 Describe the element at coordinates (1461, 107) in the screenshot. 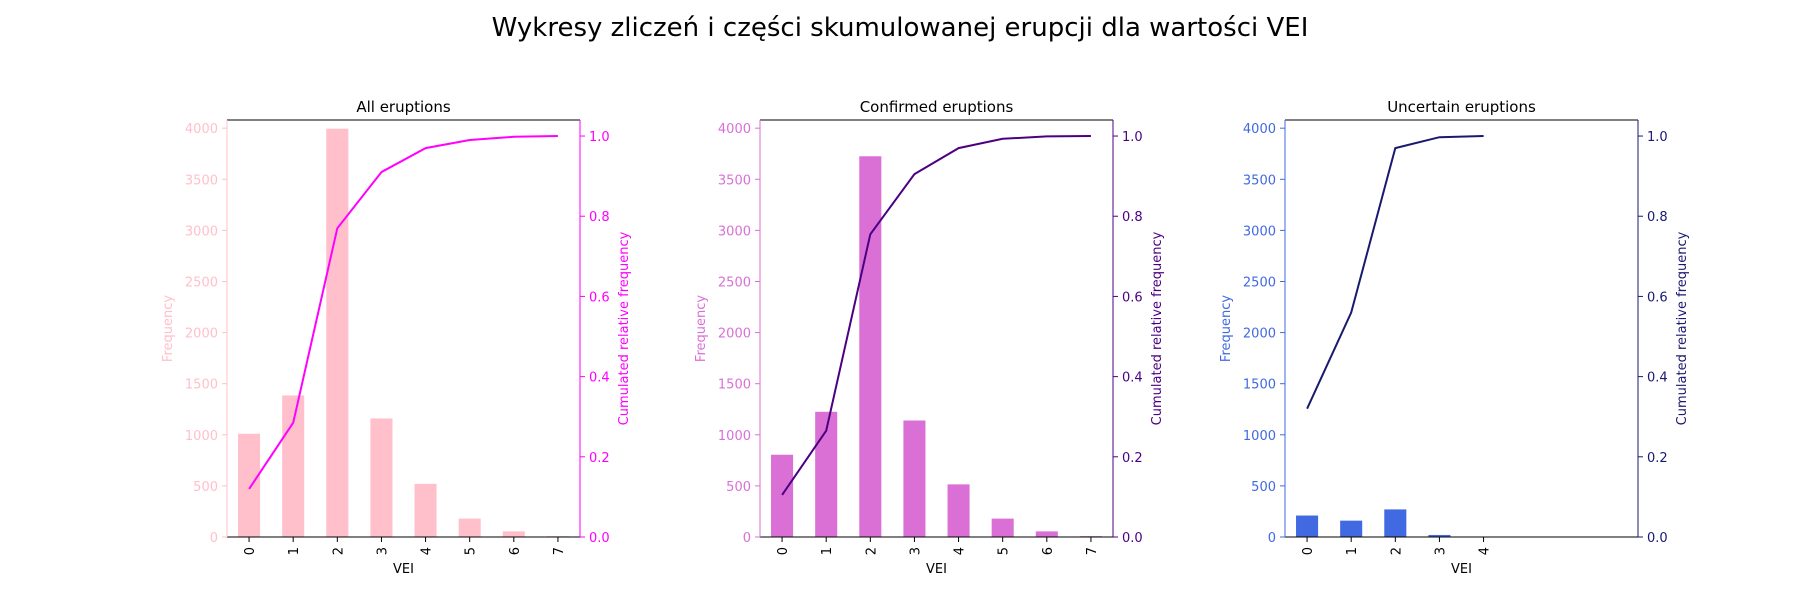

I see `panel-title: Uncertain eruptions` at that location.